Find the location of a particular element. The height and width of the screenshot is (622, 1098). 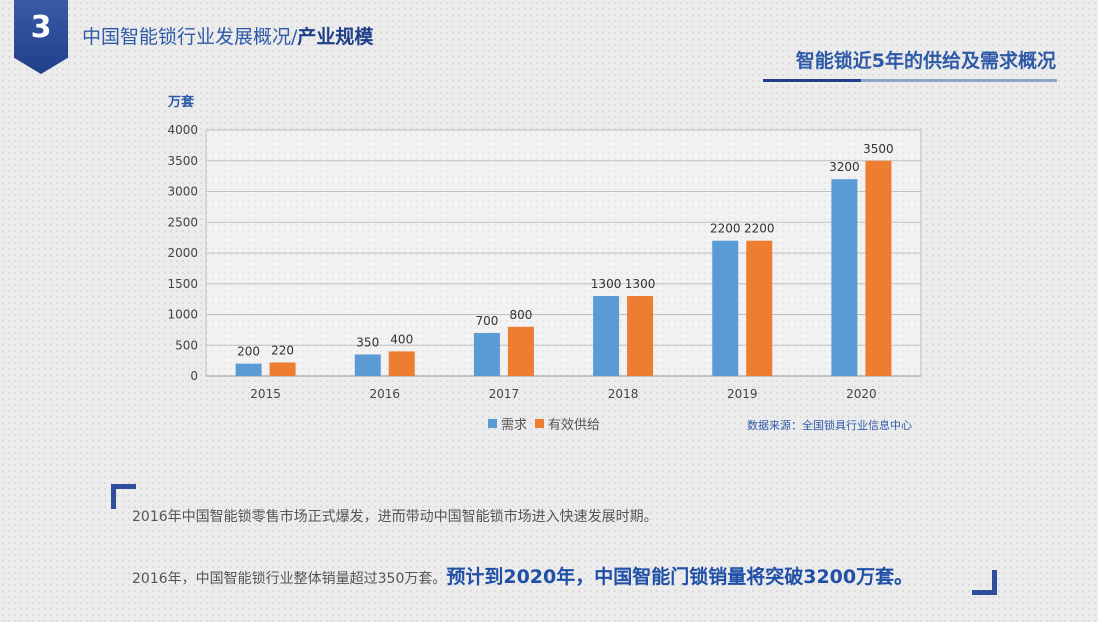

y-tick-label: 1000 is located at coordinates (182, 315).